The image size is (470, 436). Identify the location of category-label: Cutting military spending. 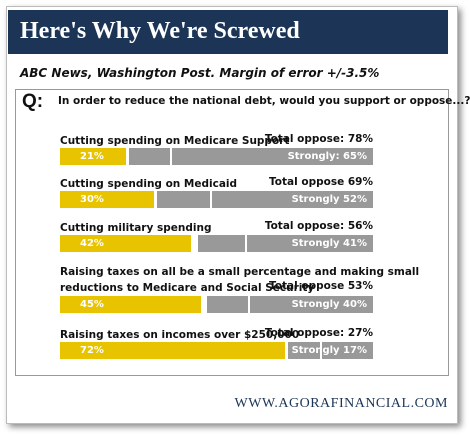
(136, 228).